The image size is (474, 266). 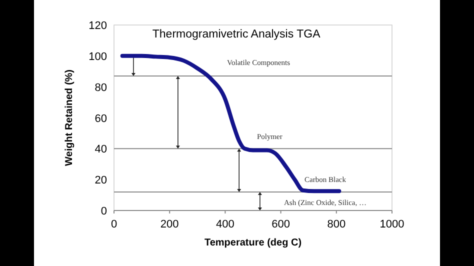 I want to click on chart-title: Thermogramivetric Analysis TGA, so click(x=236, y=34).